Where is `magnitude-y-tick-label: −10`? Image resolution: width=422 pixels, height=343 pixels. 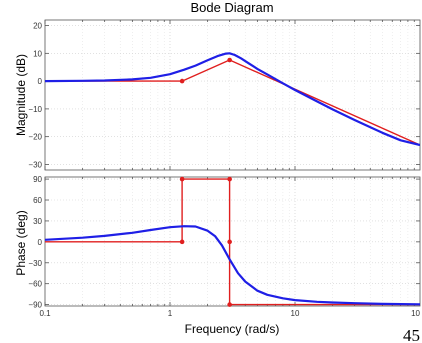
magnitude-y-tick-label: −10 is located at coordinates (35, 109).